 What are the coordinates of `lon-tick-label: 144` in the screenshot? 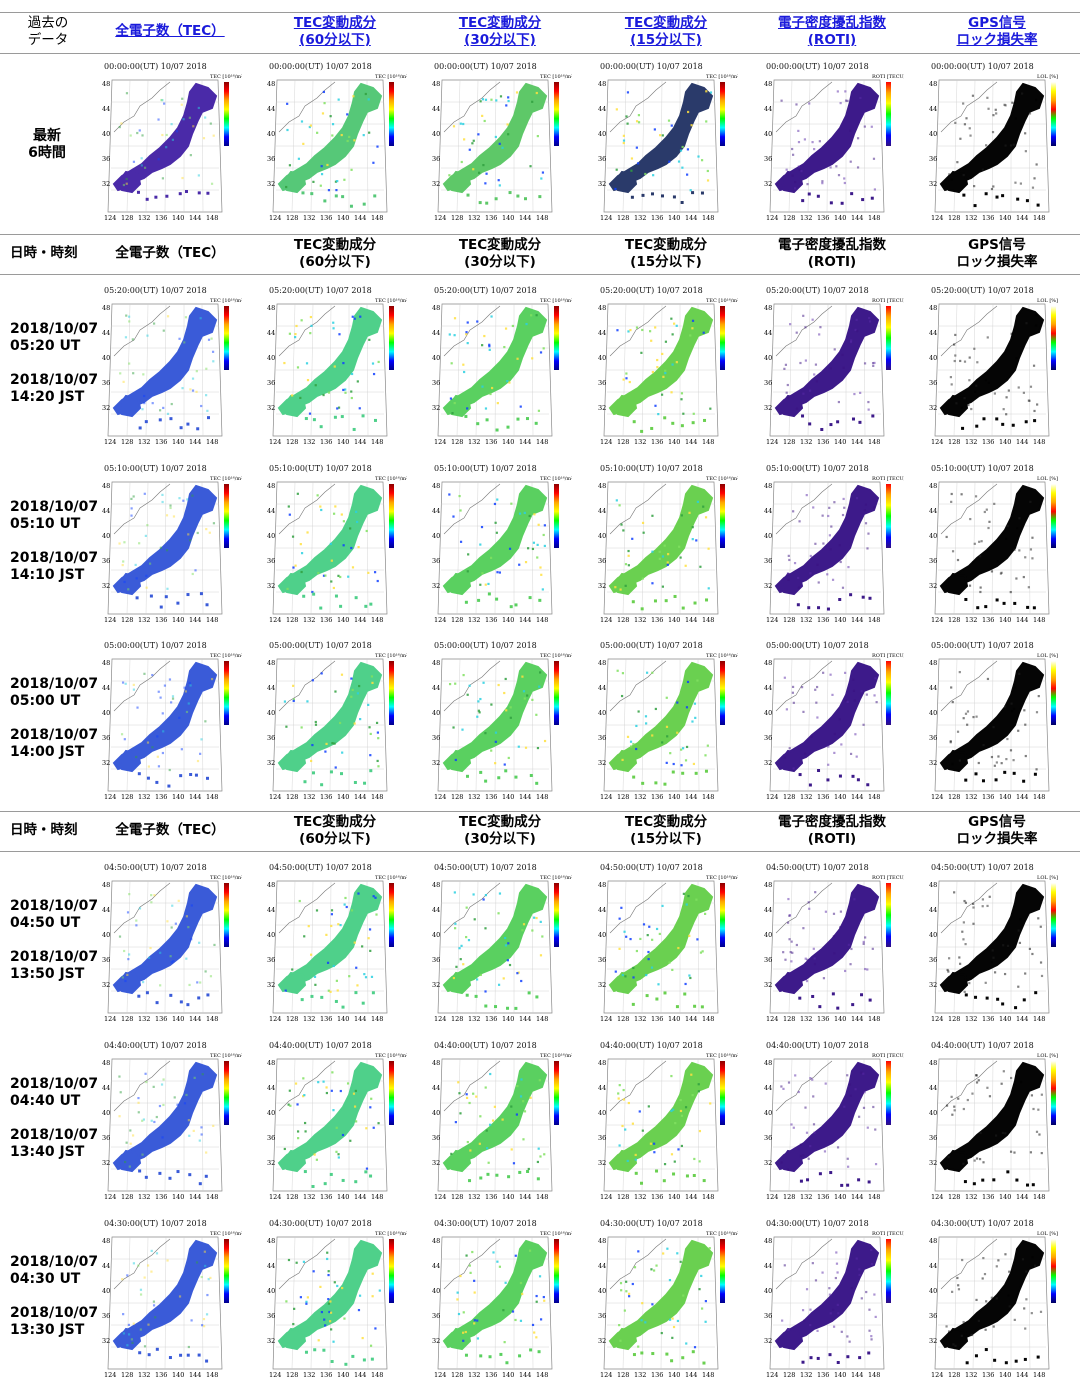 It's located at (525, 620).